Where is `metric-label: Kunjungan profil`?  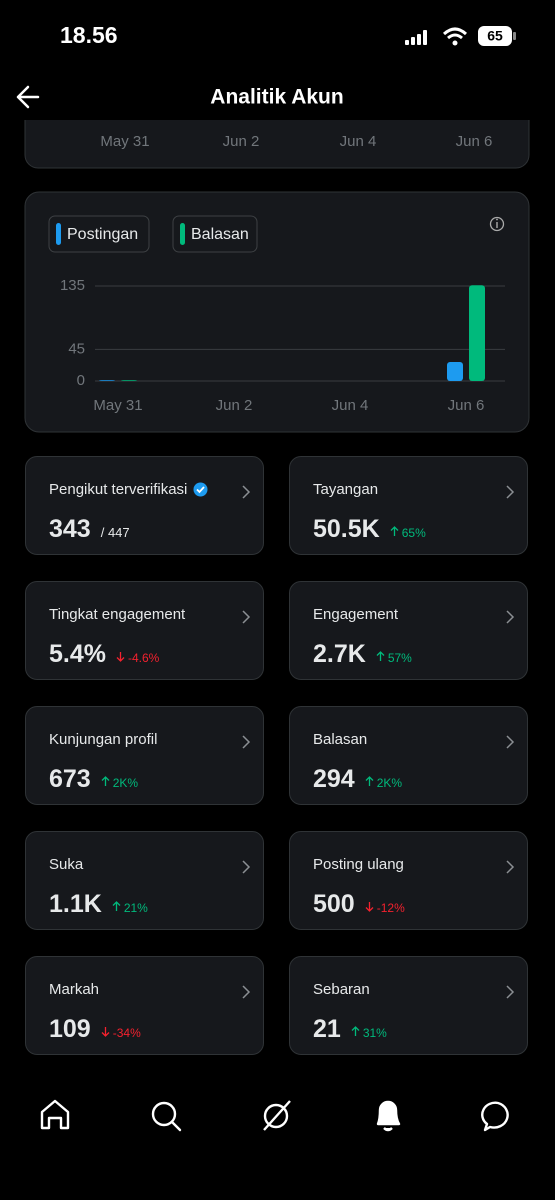
metric-label: Kunjungan profil is located at coordinates (103, 739).